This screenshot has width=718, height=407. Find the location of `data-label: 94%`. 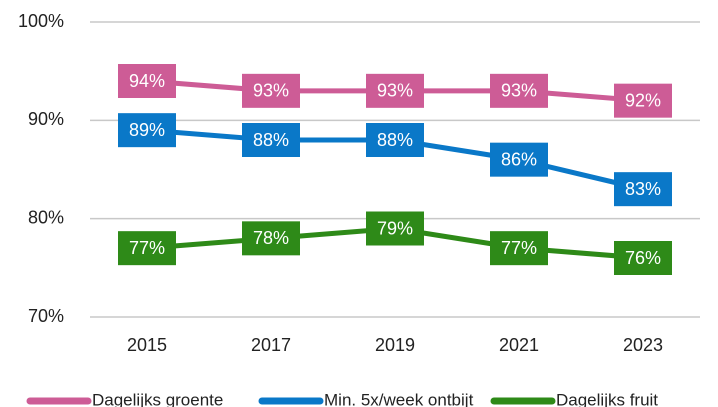

data-label: 94% is located at coordinates (147, 81).